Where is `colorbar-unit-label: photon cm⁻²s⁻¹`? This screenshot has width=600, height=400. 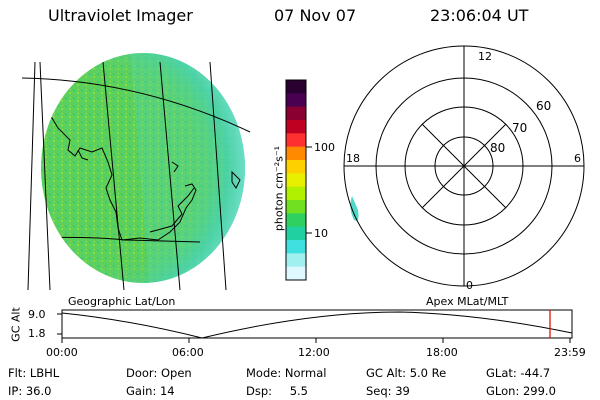 colorbar-unit-label: photon cm⁻²s⁻¹ is located at coordinates (279, 188).